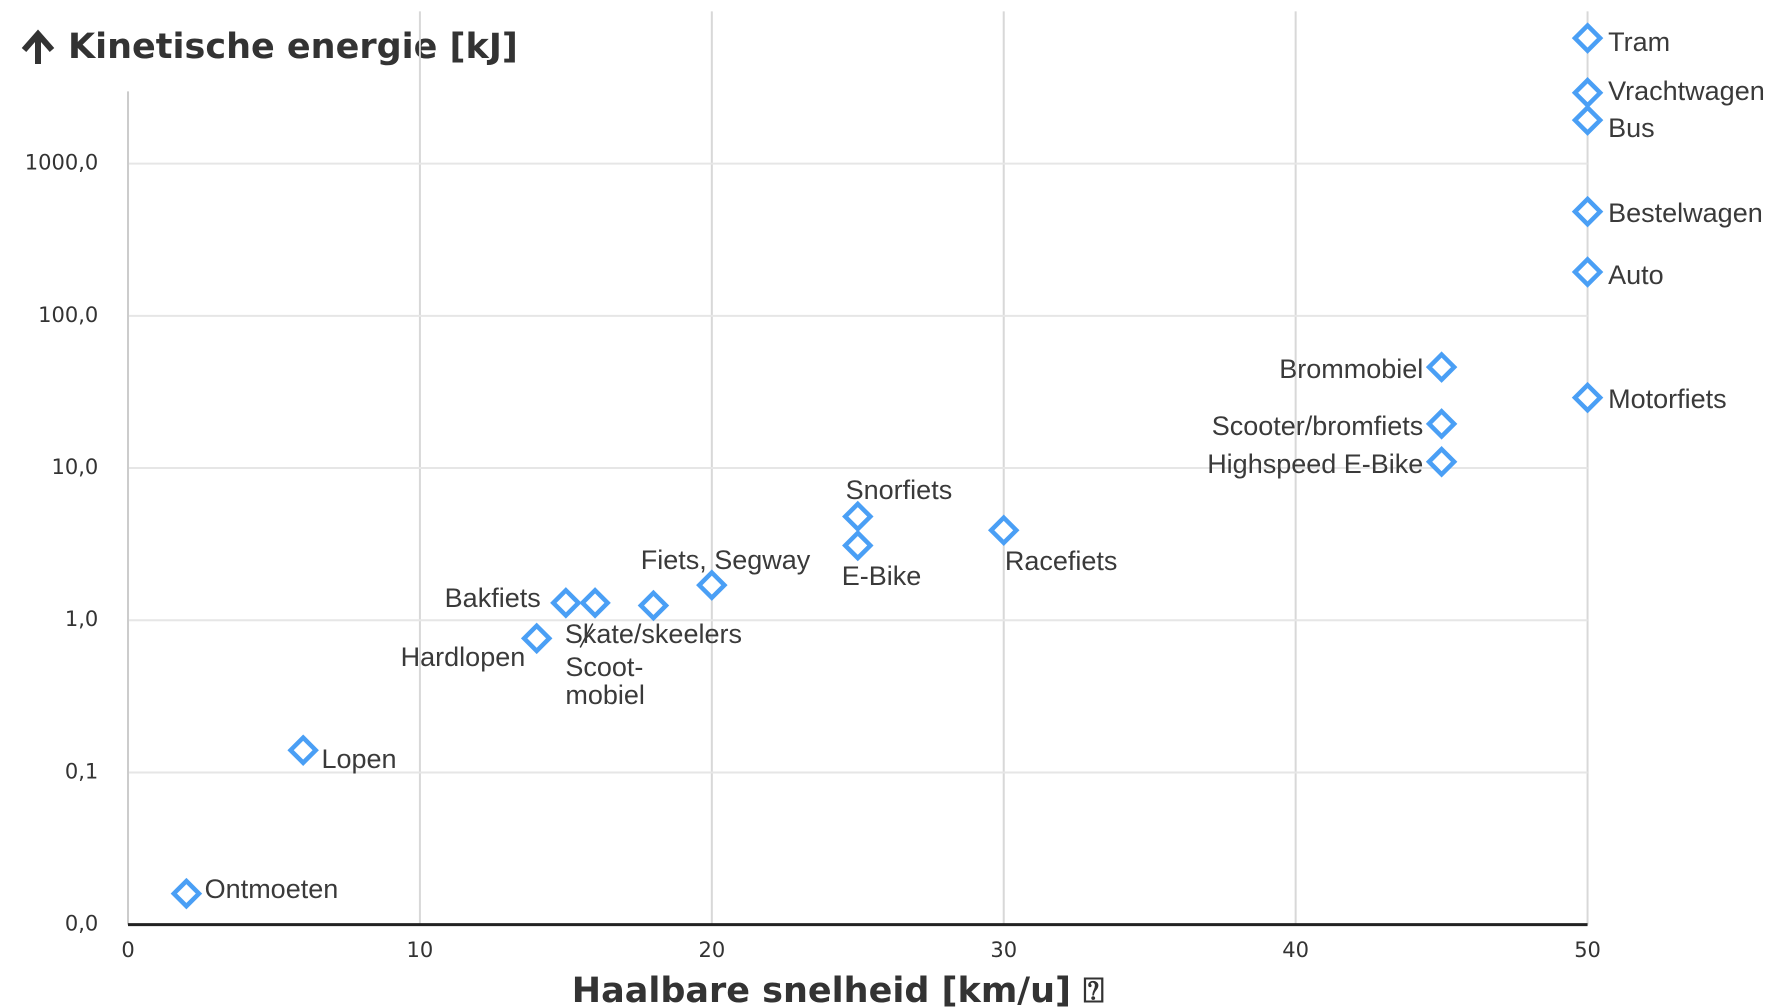  I want to click on leader-line, so click(586, 635).